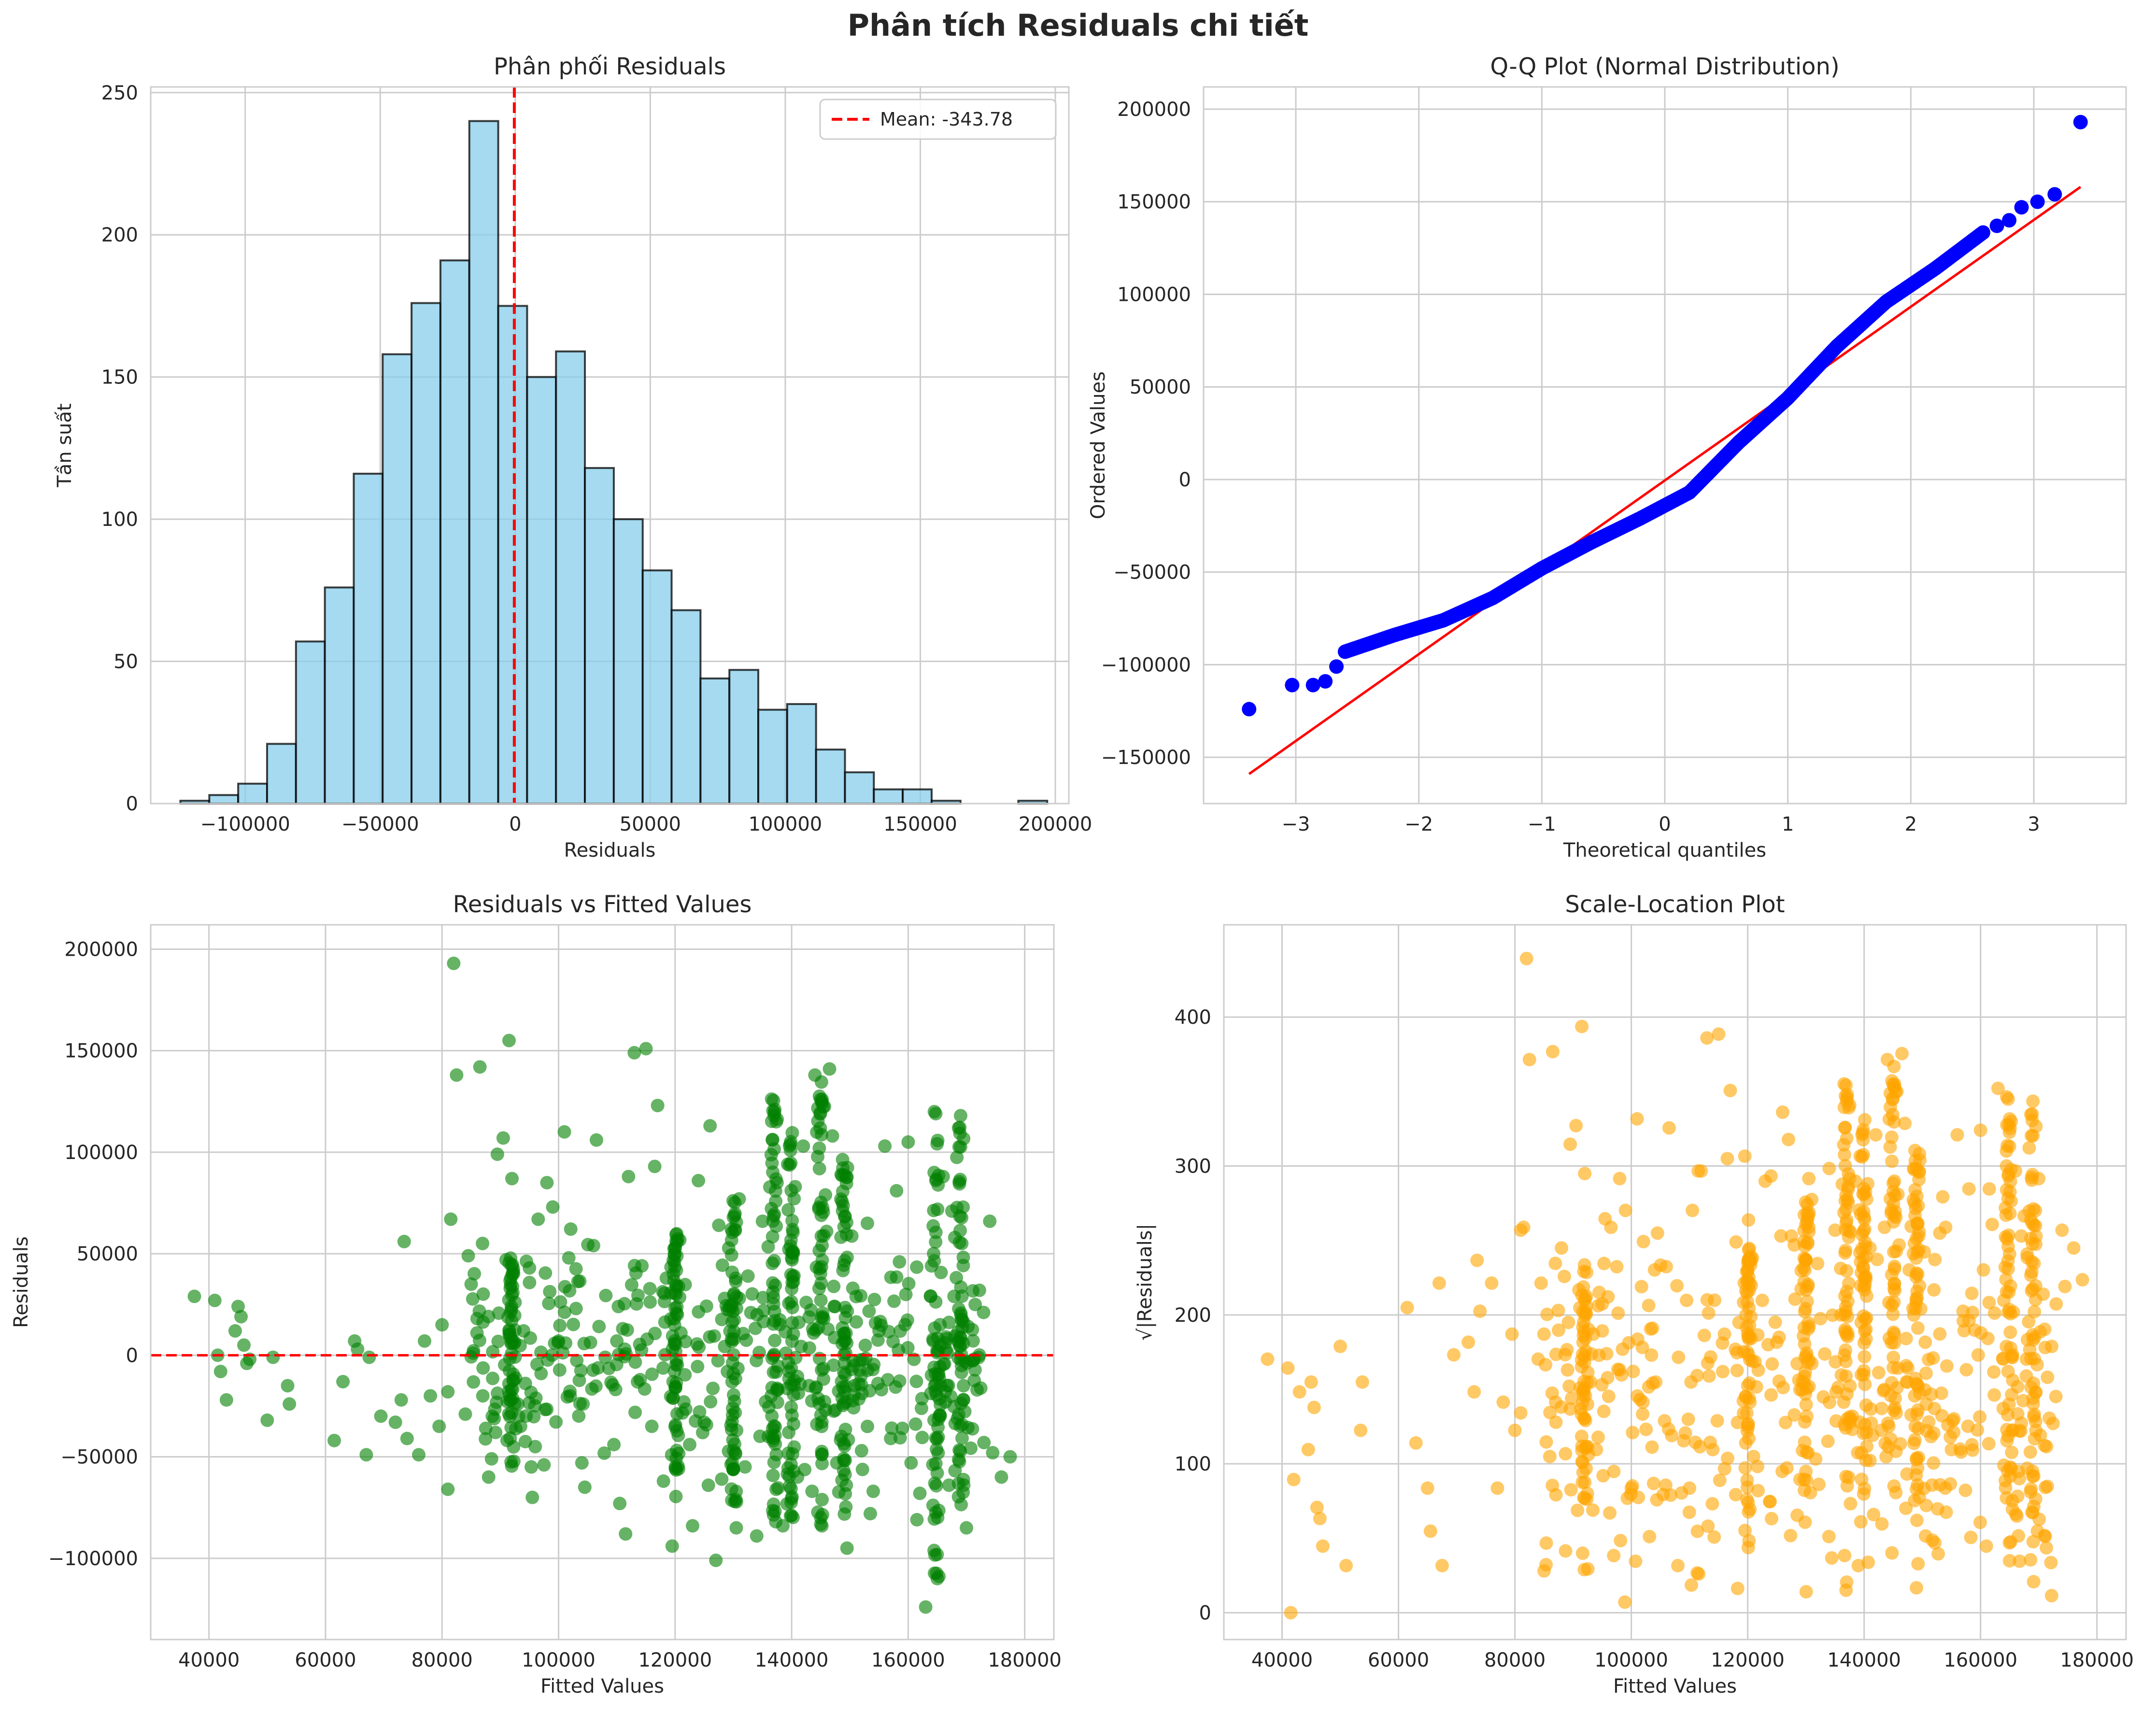  What do you see at coordinates (1146, 665) in the screenshot?
I see `y-tick-label: −100000` at bounding box center [1146, 665].